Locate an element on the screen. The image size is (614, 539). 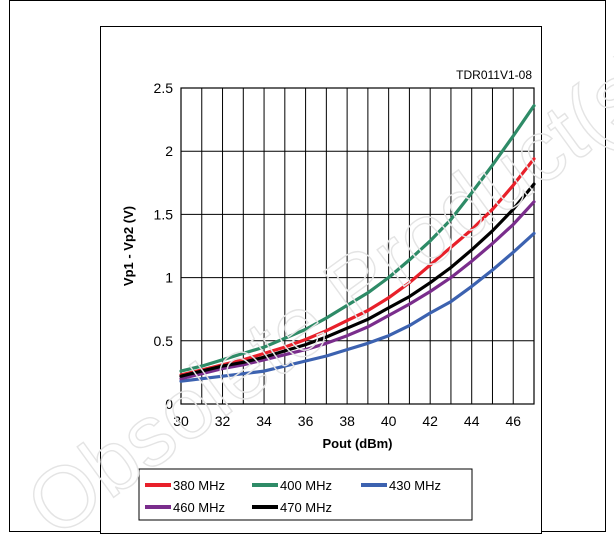
legend-label: 430 MHz is located at coordinates (415, 485).